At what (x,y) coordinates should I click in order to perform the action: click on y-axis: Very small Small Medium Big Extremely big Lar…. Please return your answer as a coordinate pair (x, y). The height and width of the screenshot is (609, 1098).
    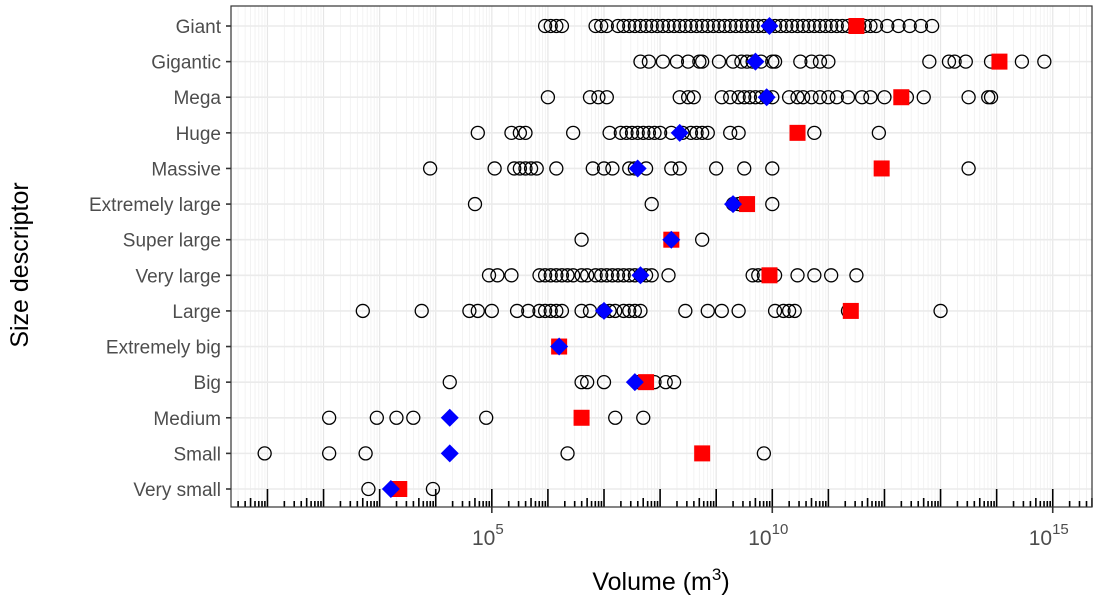
    Looking at the image, I should click on (160, 259).